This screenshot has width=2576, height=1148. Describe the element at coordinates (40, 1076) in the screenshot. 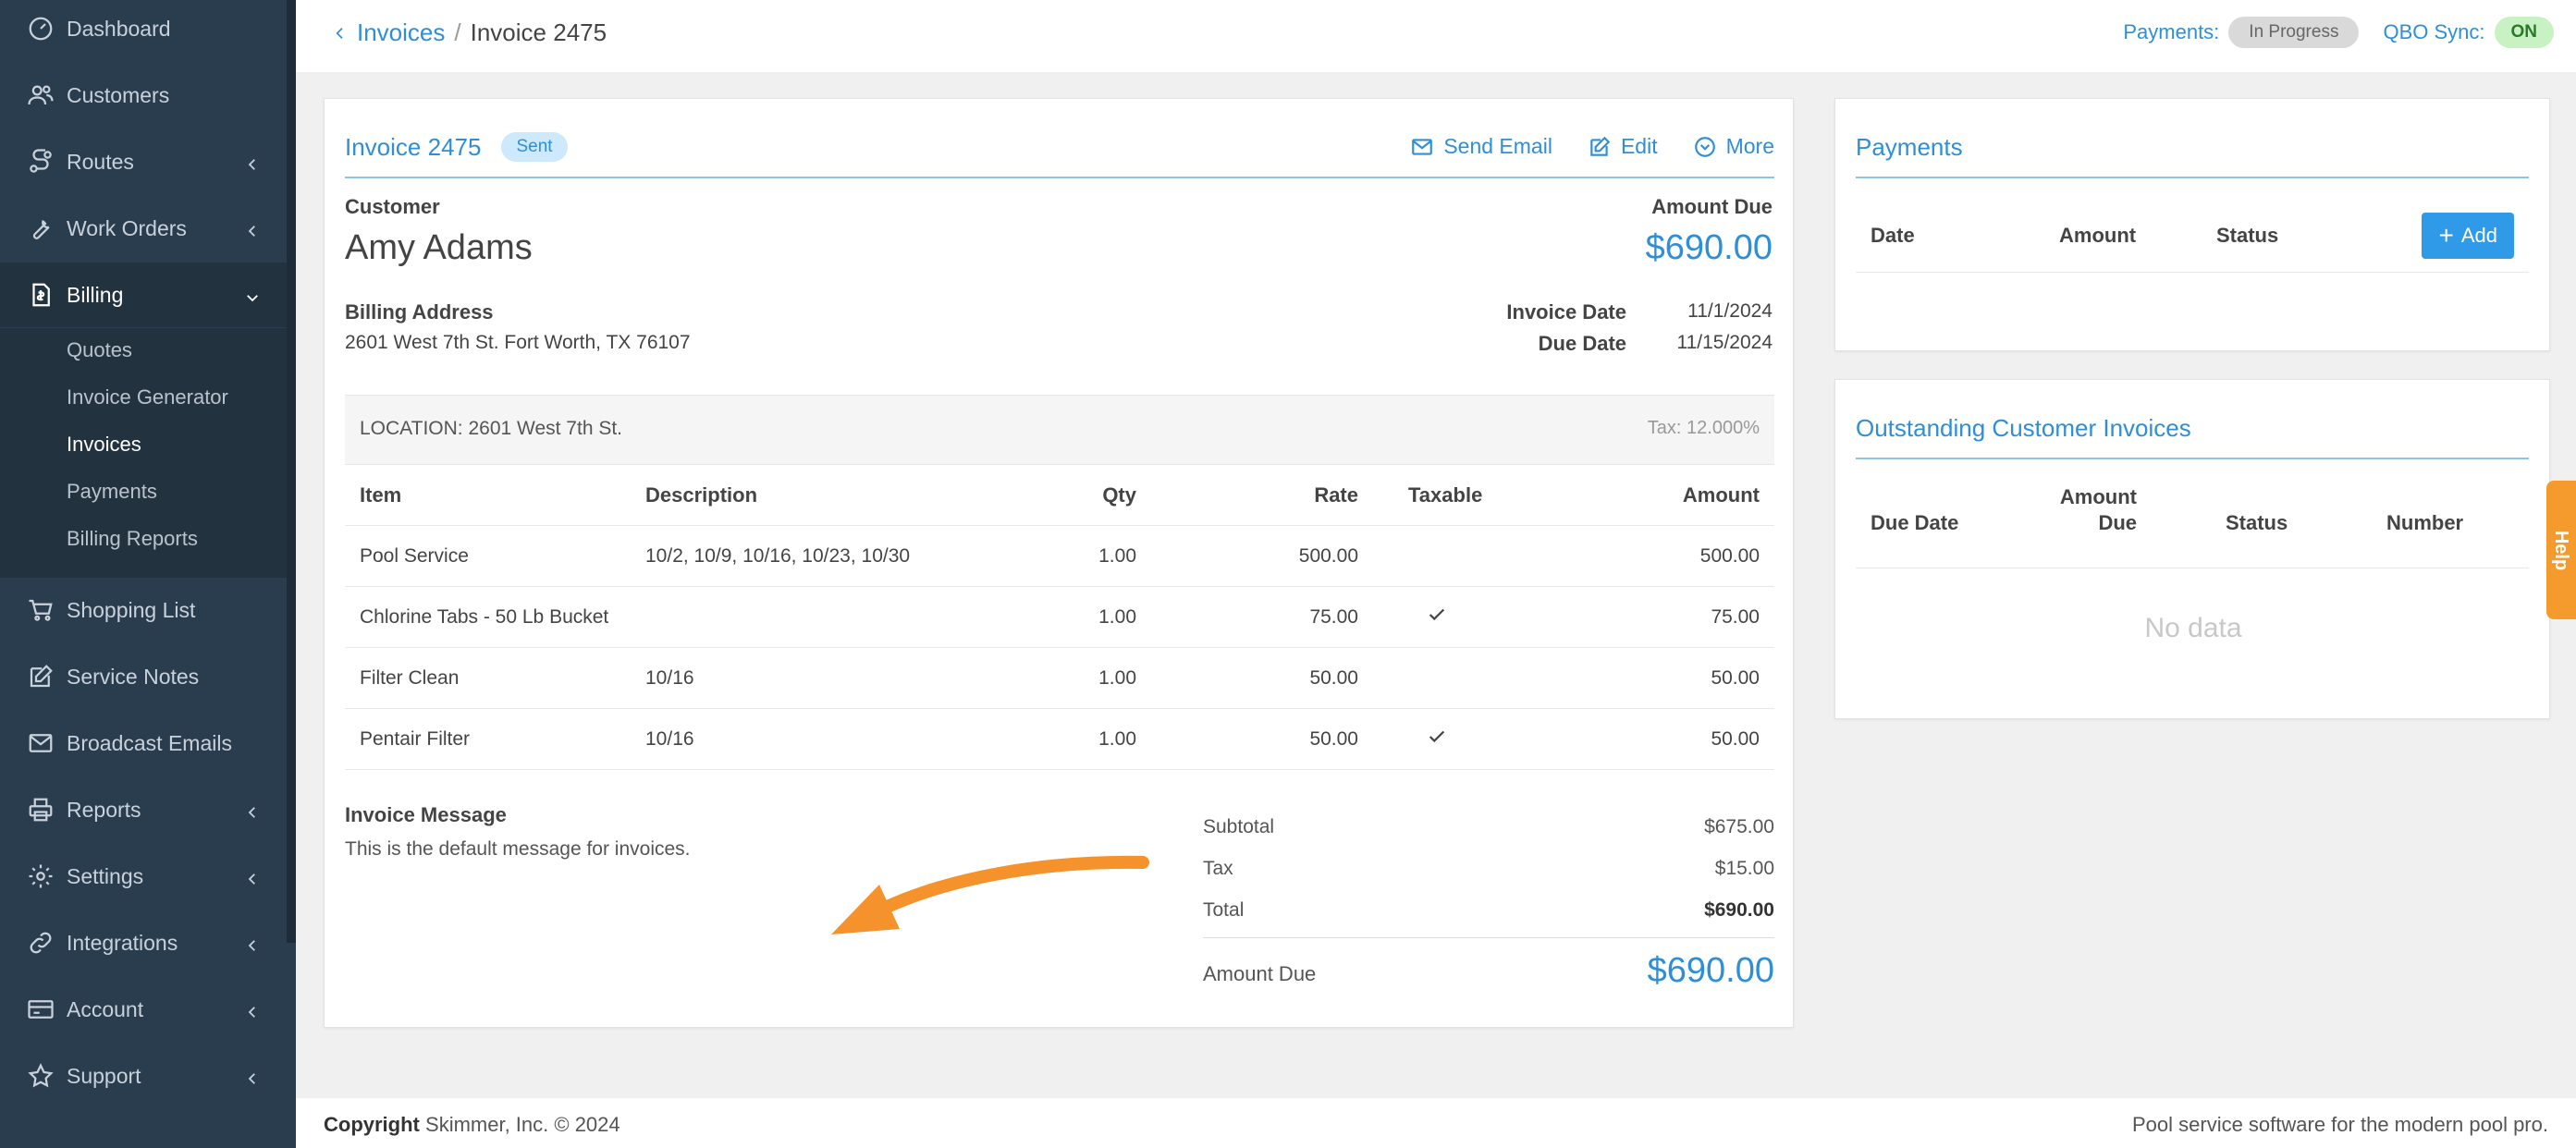

I see `star-icon` at that location.